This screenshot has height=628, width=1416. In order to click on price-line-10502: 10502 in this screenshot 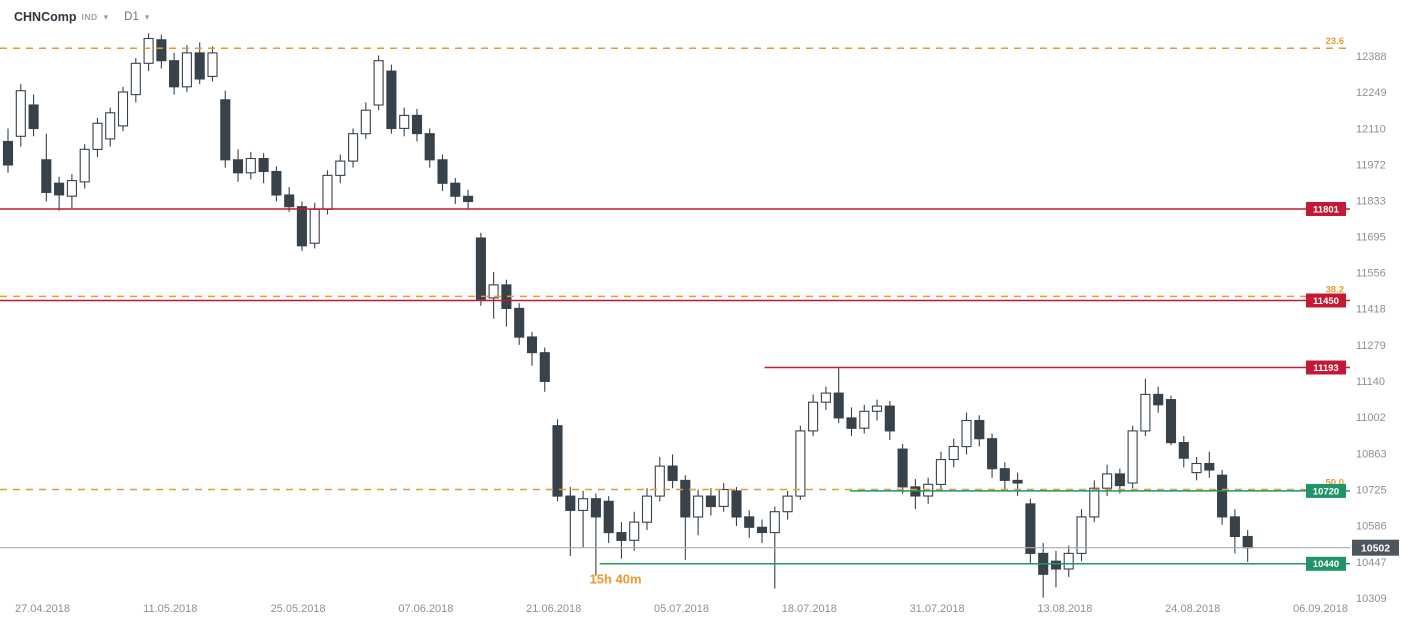, I will do `click(699, 547)`.